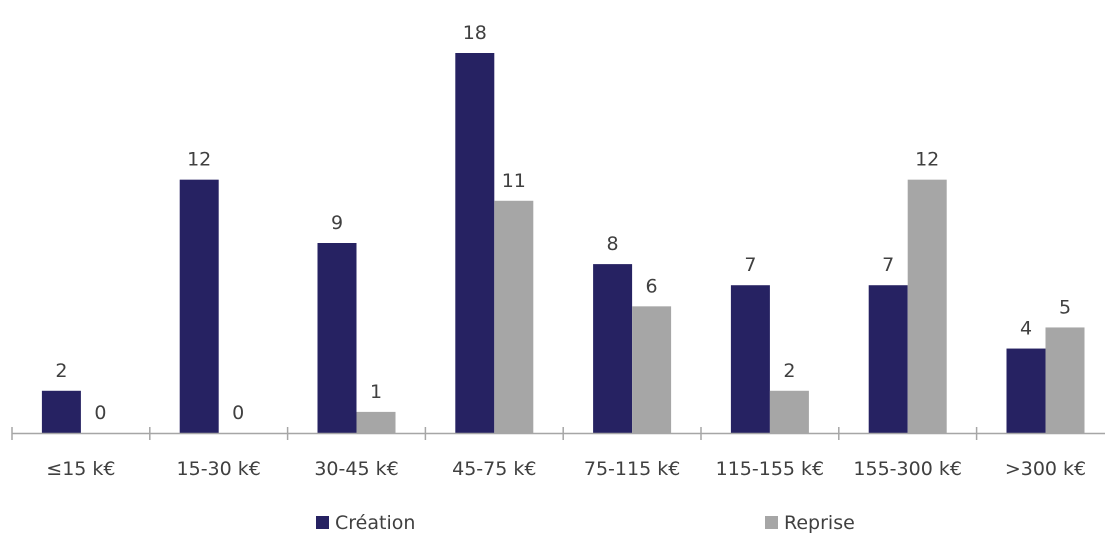 The width and height of the screenshot is (1107, 536). What do you see at coordinates (376, 392) in the screenshot?
I see `data-label: 1` at bounding box center [376, 392].